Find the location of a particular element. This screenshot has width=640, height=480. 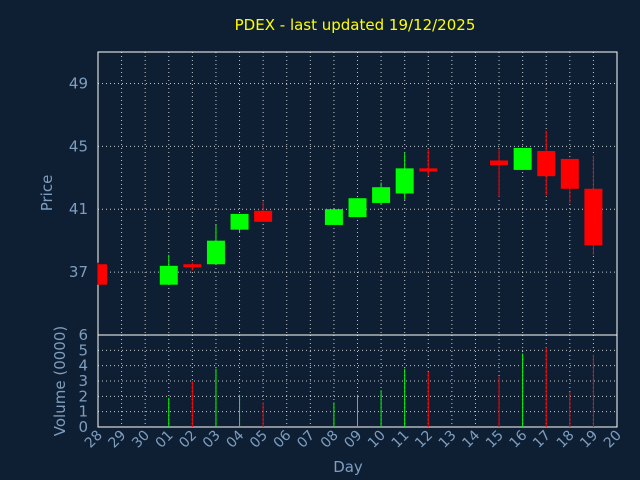

x-tick-label: 18 is located at coordinates (566, 440).